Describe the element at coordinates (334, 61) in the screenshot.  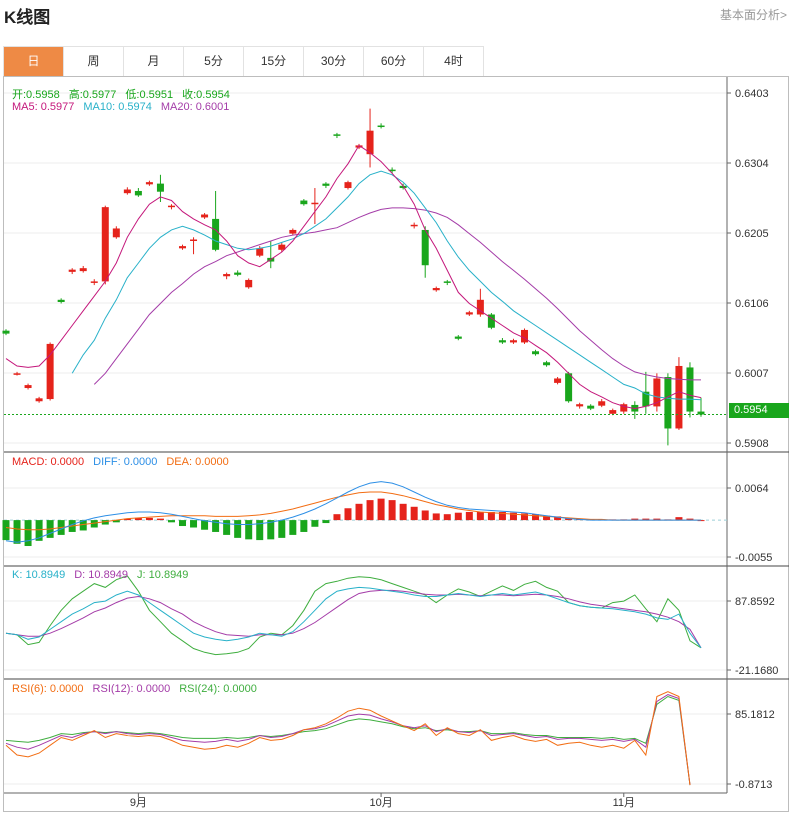
I see `tab-30min: 30分` at that location.